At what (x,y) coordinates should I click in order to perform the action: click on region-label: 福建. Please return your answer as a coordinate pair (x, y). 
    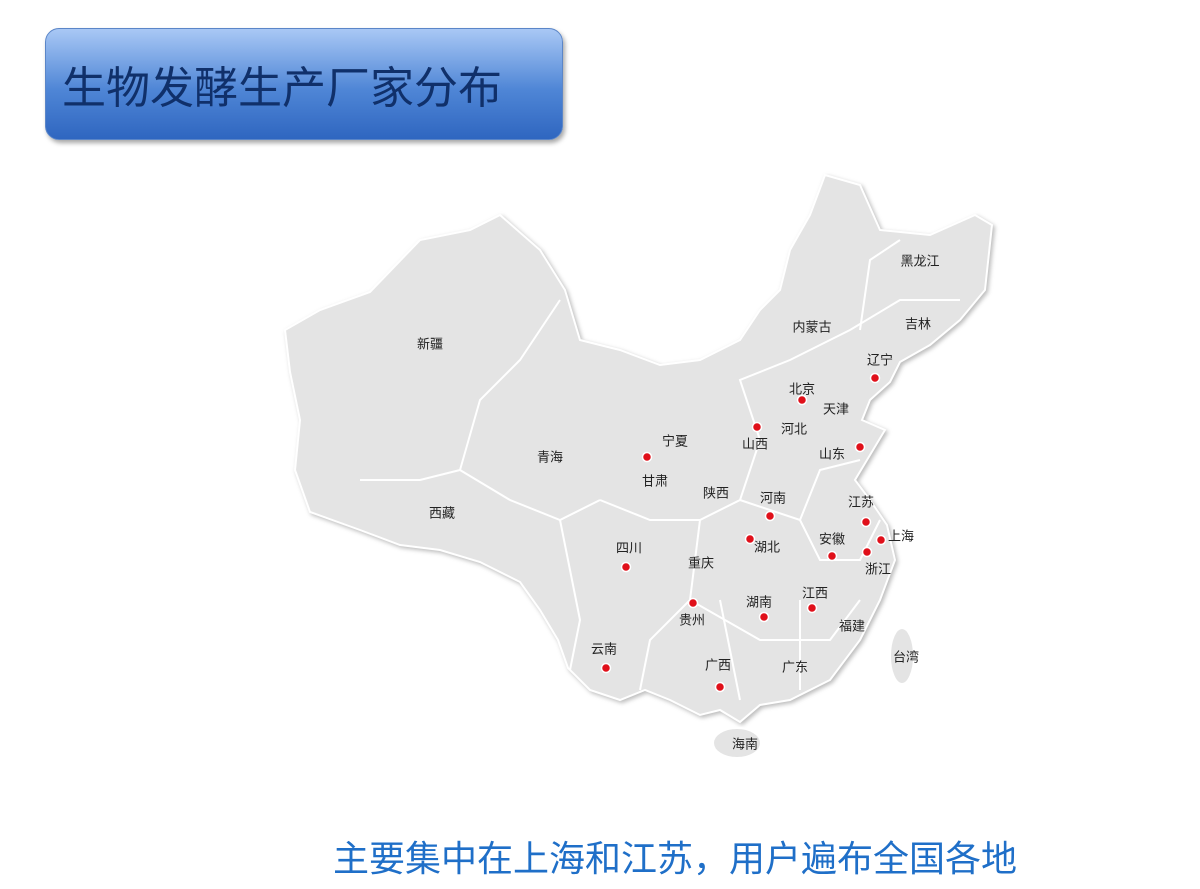
    Looking at the image, I should click on (852, 627).